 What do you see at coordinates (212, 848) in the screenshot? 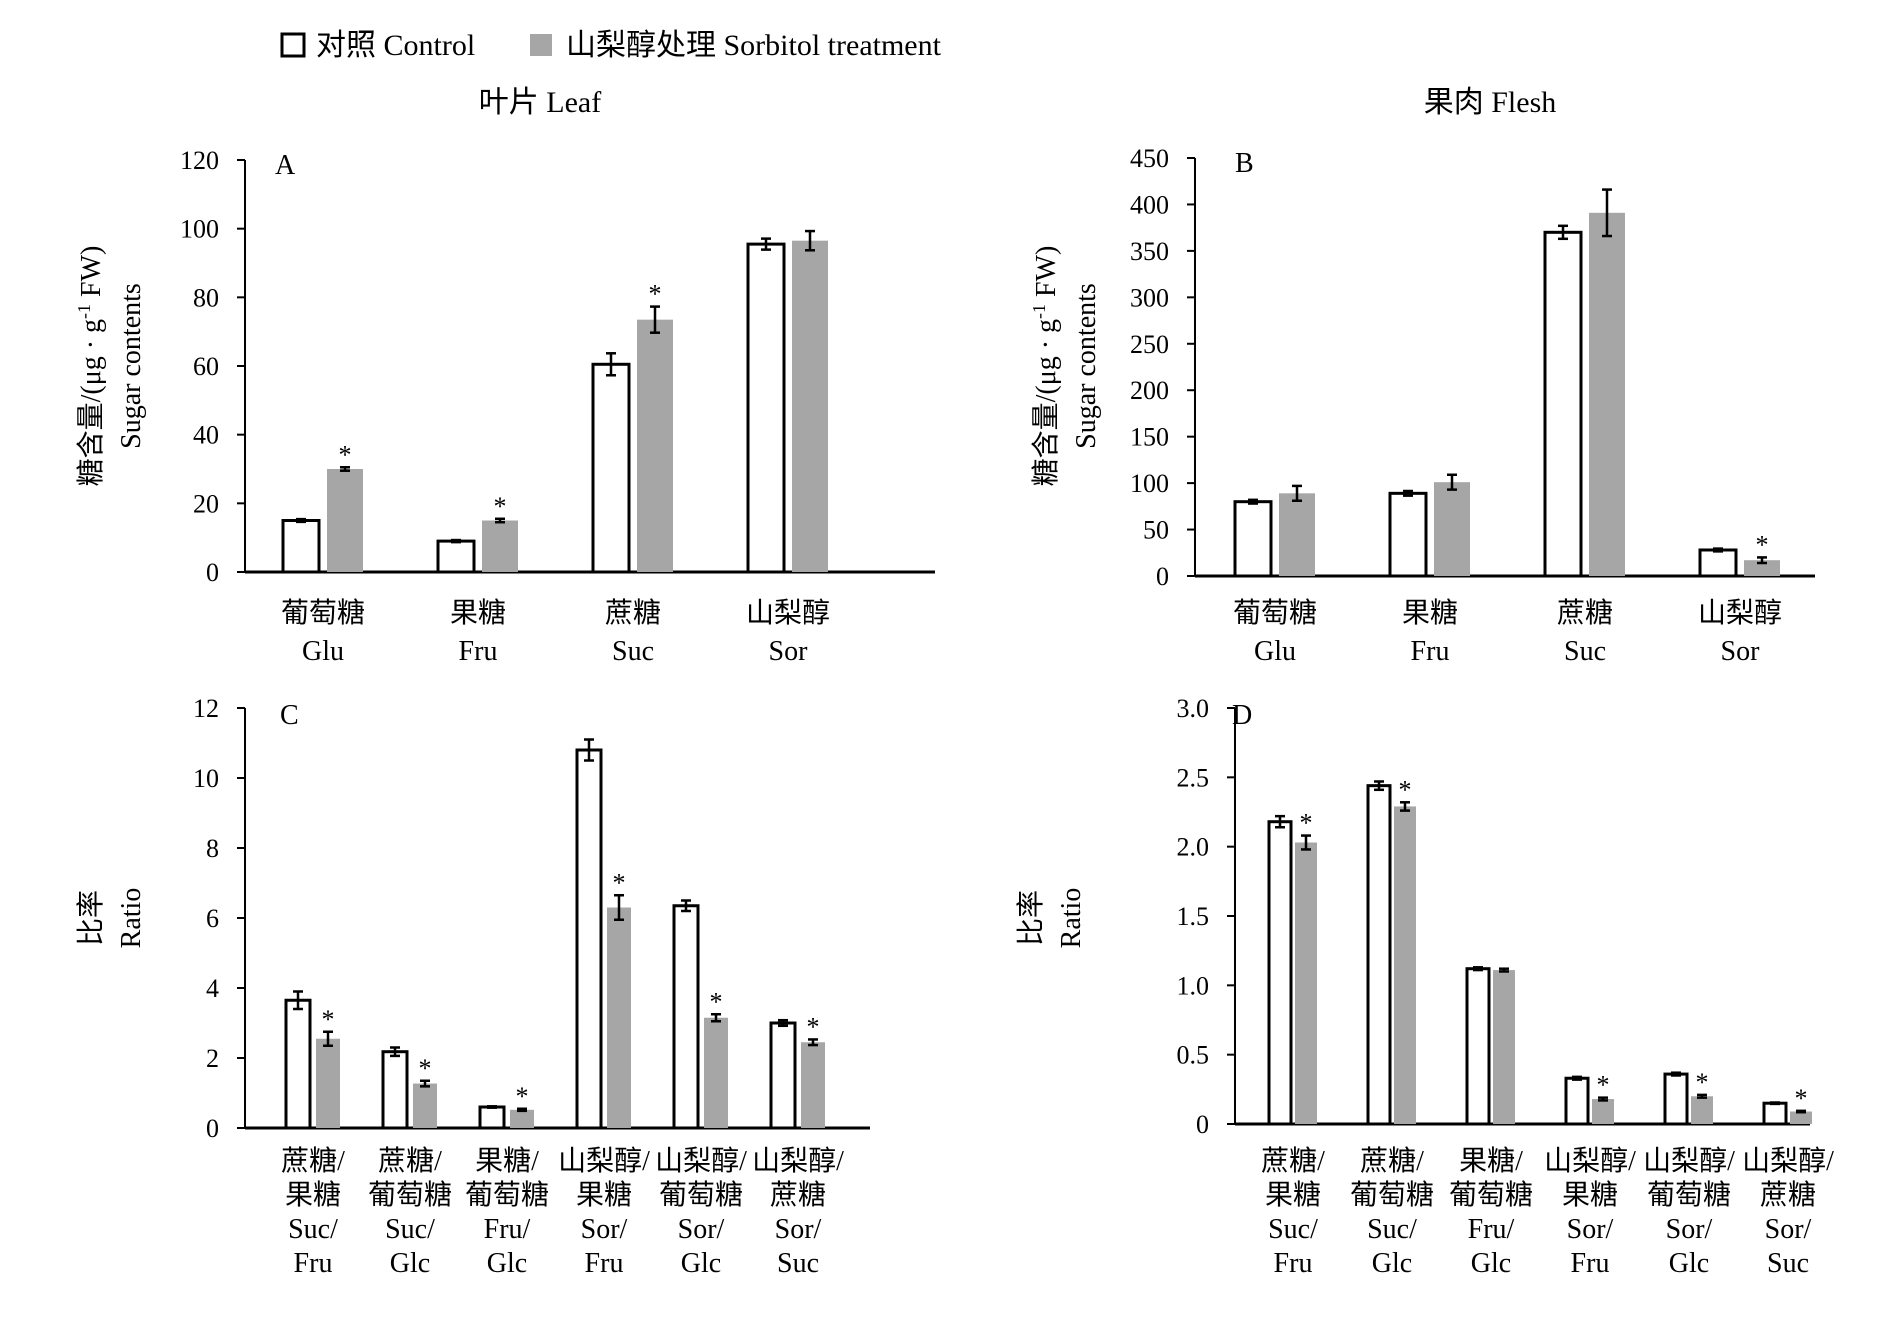
I see `y-tick-label: 8` at bounding box center [212, 848].